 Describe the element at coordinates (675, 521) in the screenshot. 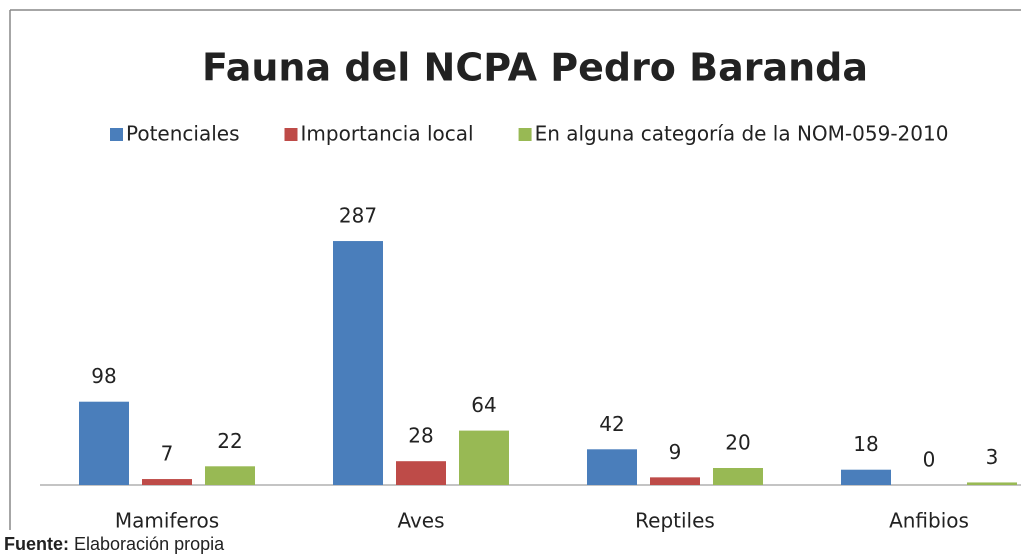

I see `x-tick-label: Reptiles` at that location.